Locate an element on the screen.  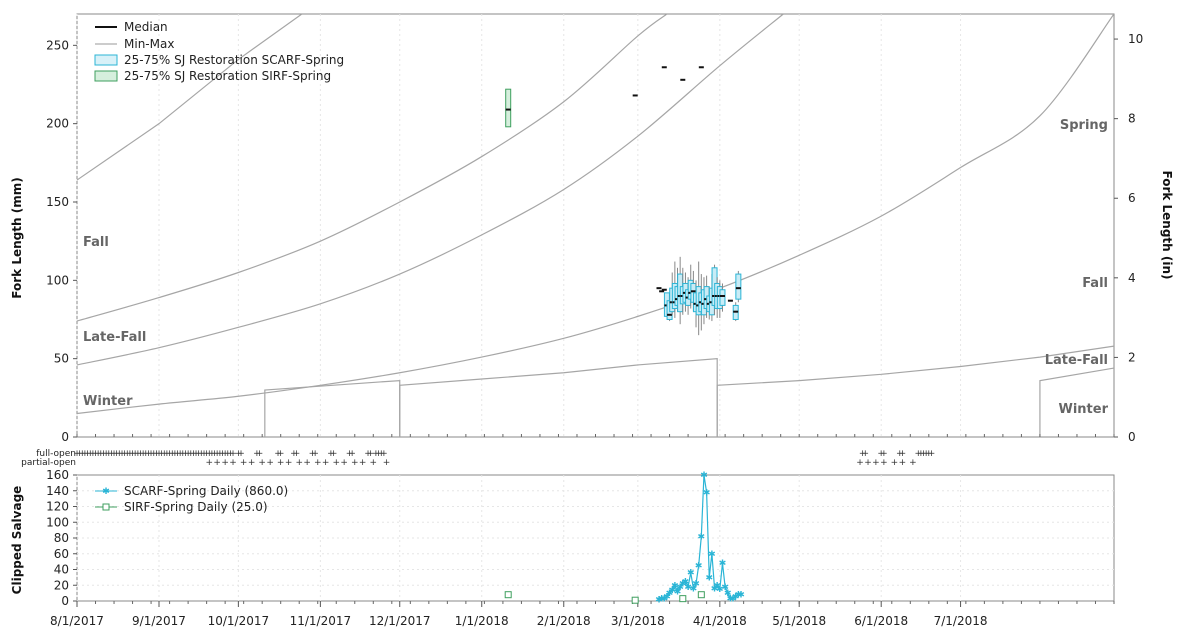
region-label-spring-right: Spring is located at coordinates (1084, 125).